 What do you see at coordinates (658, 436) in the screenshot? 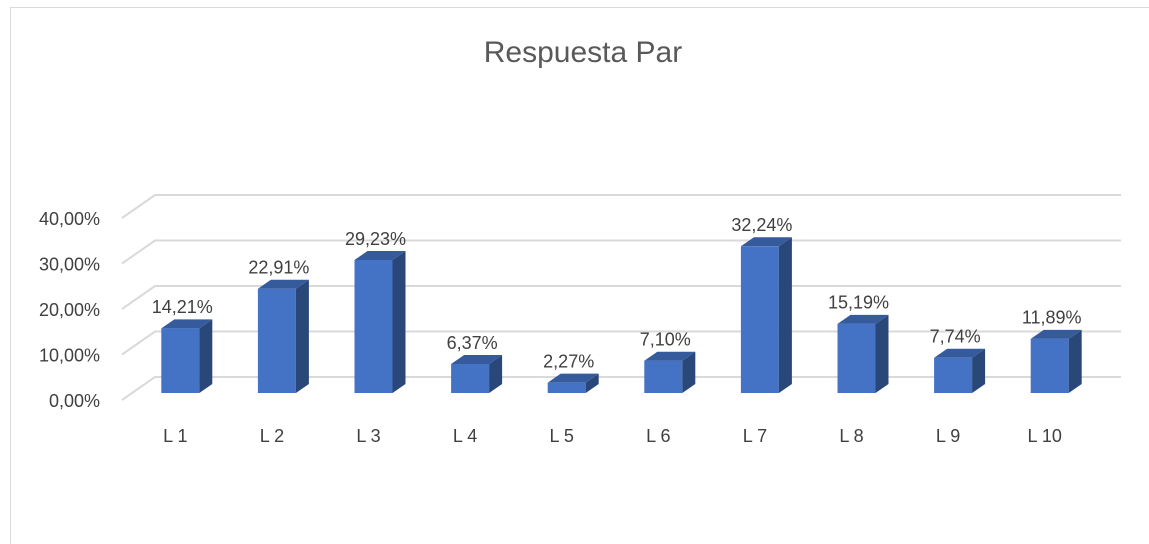
I see `x-tick-label: L 6` at bounding box center [658, 436].